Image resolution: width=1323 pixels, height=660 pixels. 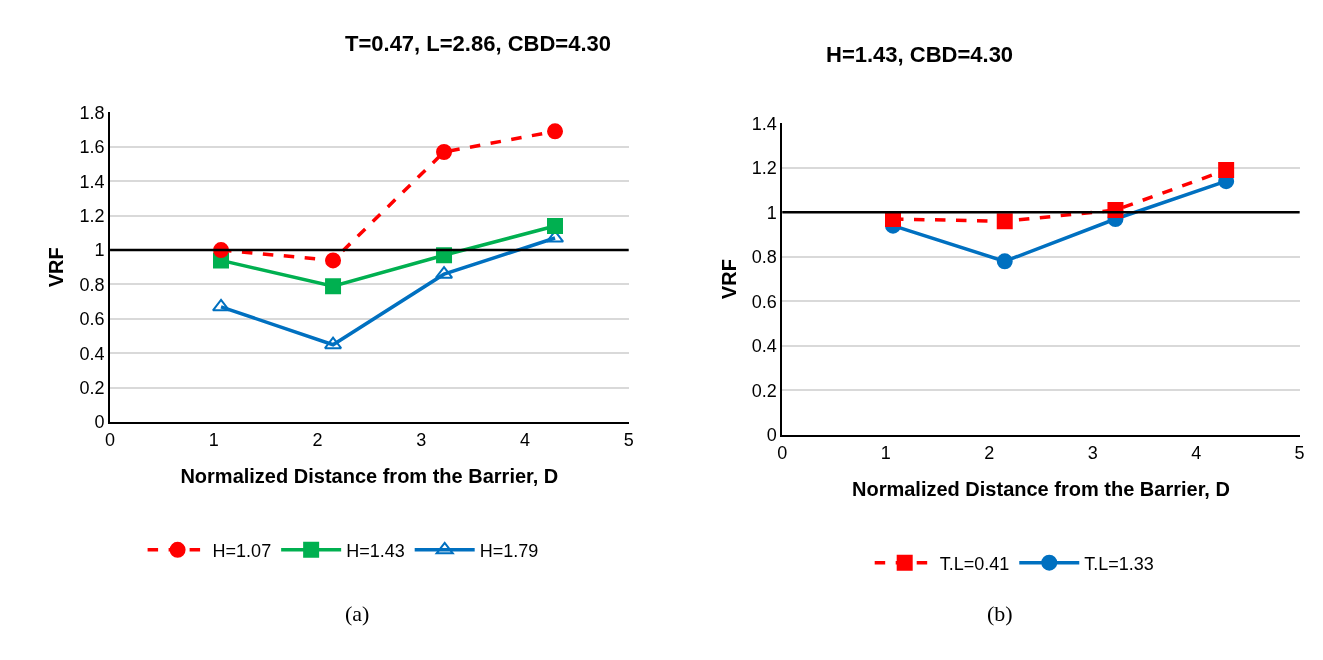 I want to click on legend-label: T.L=1.33, so click(x=1119, y=563).